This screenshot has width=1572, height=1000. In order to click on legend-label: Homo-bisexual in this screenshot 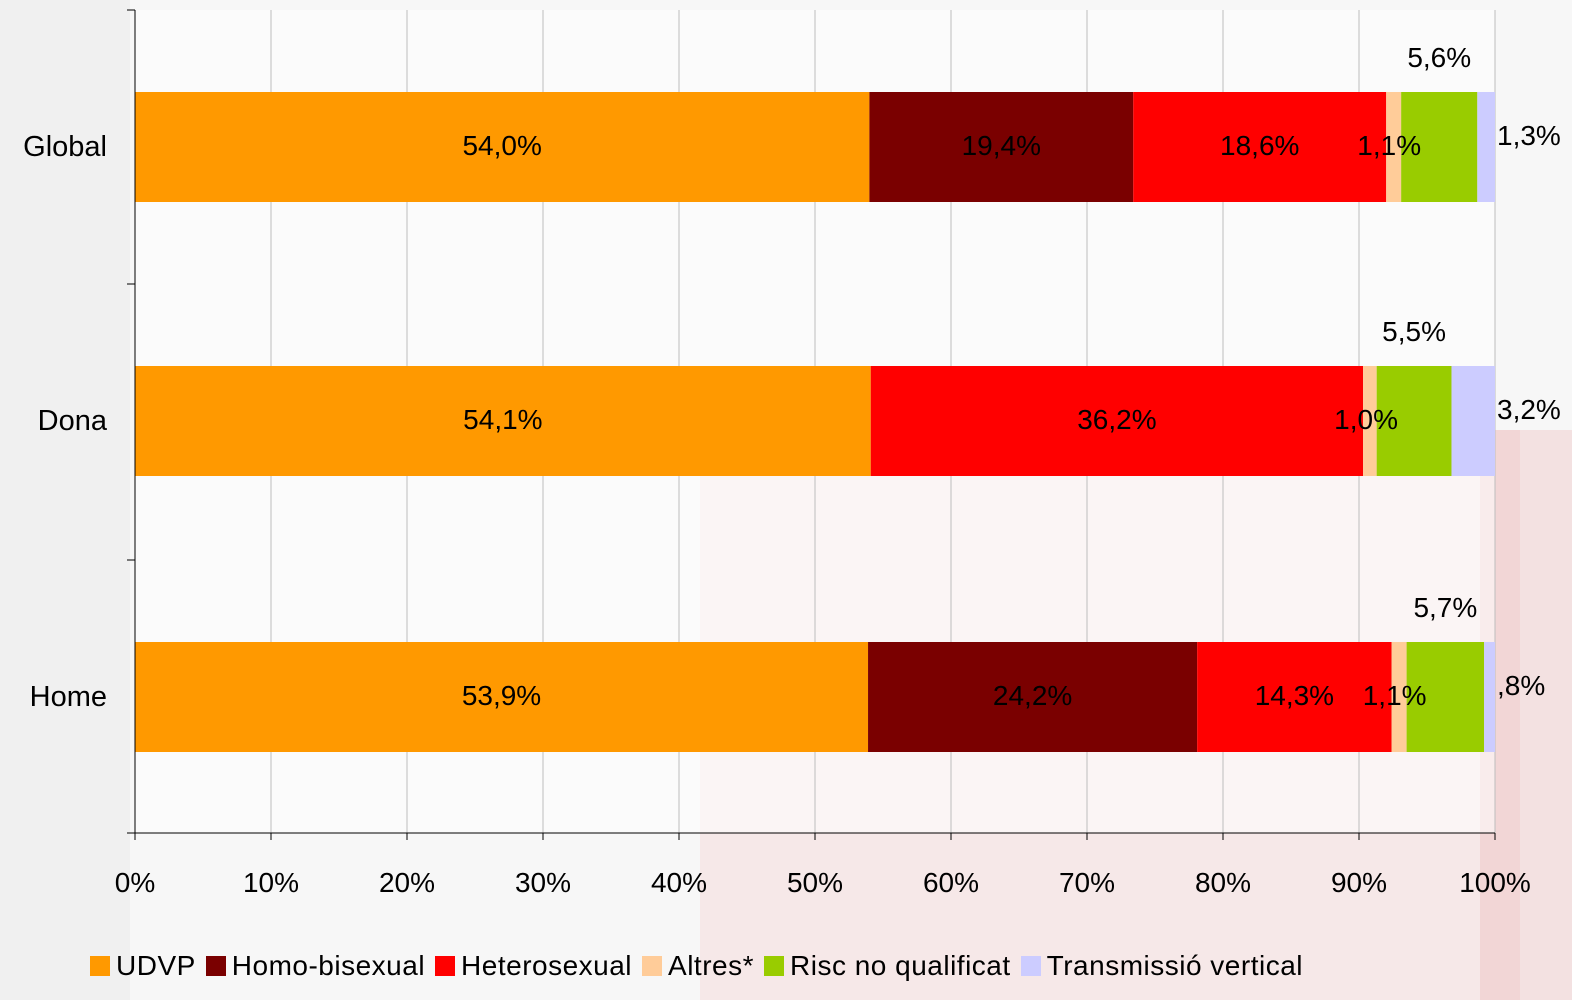, I will do `click(328, 965)`.